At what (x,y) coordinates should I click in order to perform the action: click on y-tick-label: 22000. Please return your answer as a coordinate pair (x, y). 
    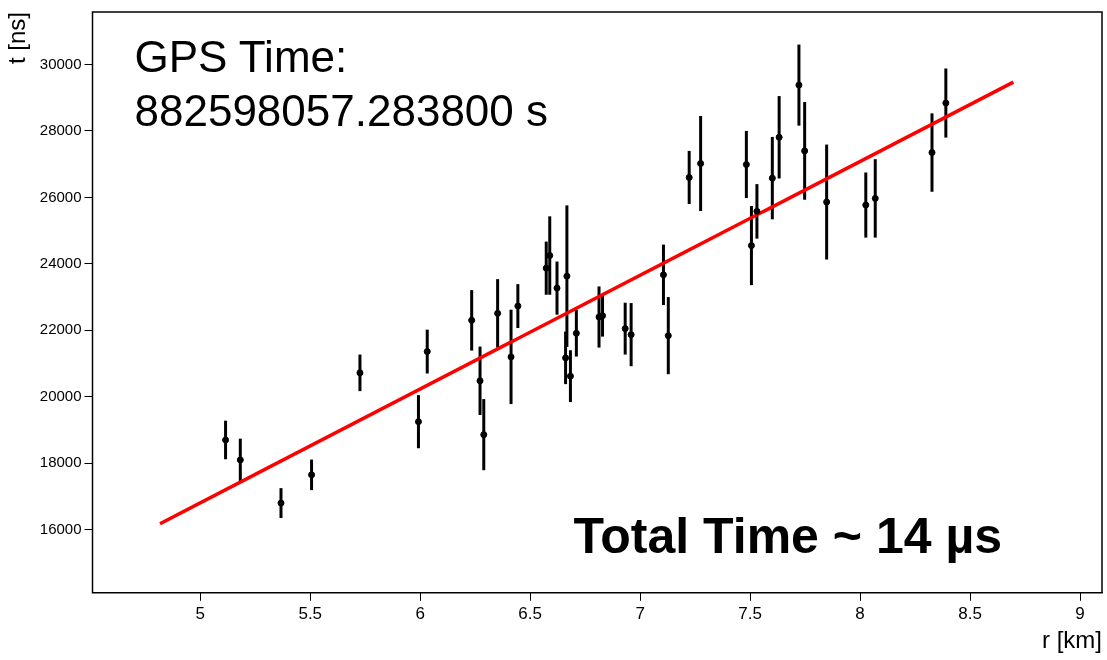
    Looking at the image, I should click on (60, 329).